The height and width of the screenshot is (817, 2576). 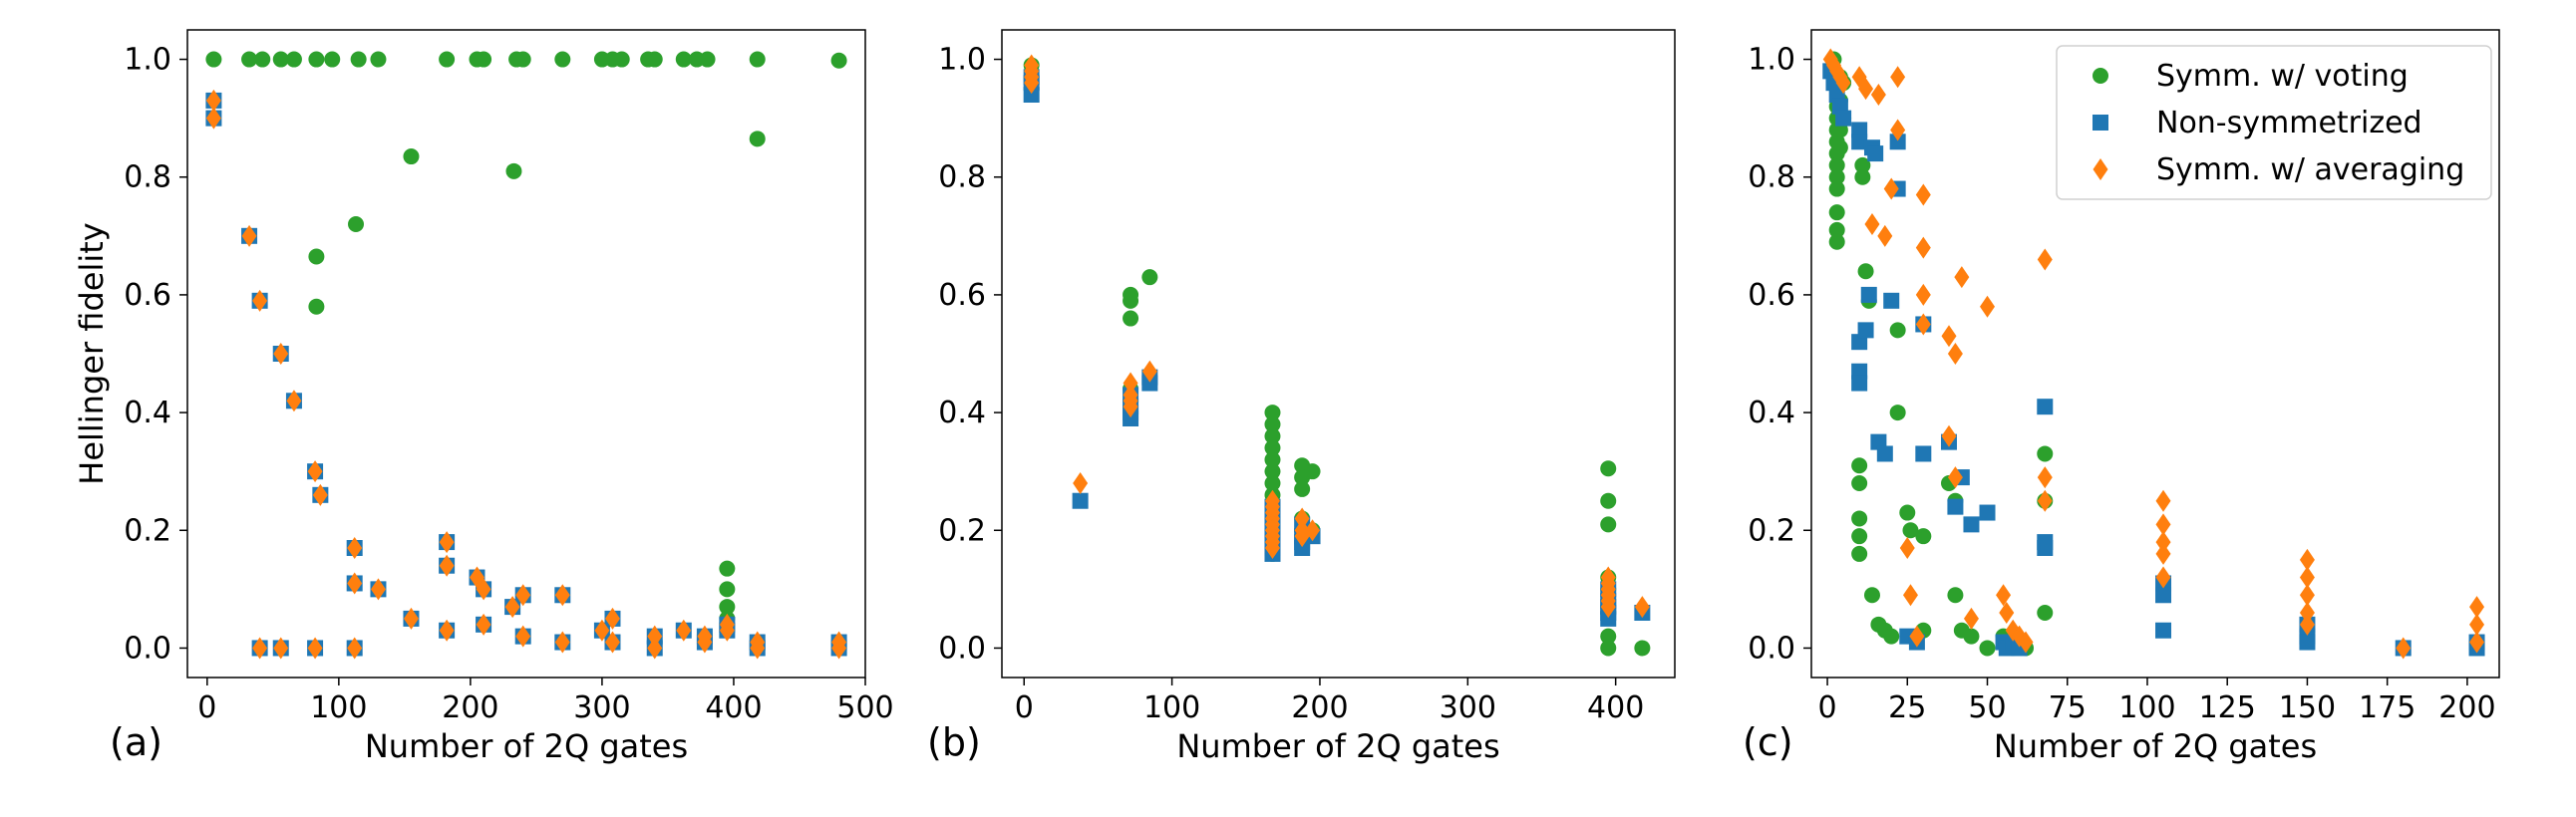 What do you see at coordinates (1615, 707) in the screenshot?
I see `x-tick-label: 400` at bounding box center [1615, 707].